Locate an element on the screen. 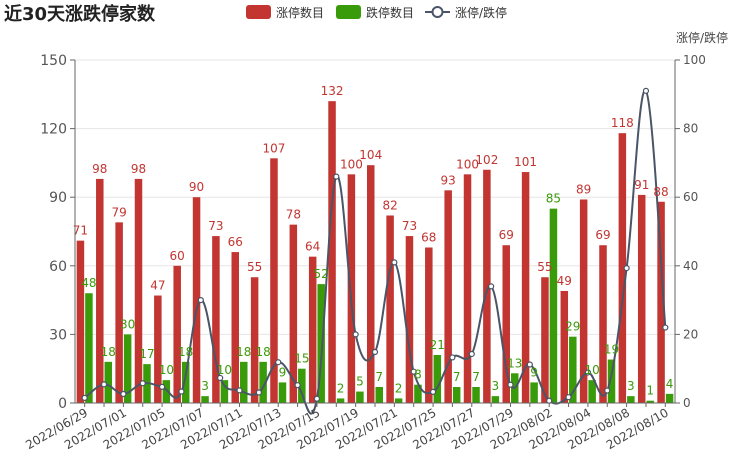  legend-swatch-down is located at coordinates (348, 12).